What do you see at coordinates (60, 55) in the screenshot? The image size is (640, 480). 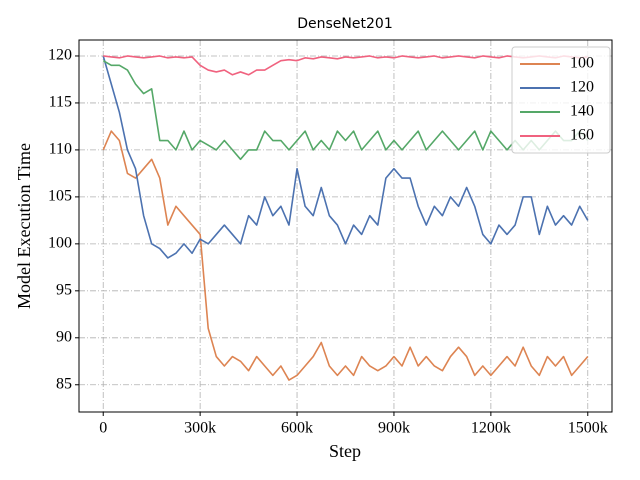 I see `y-tick-label: 120` at bounding box center [60, 55].